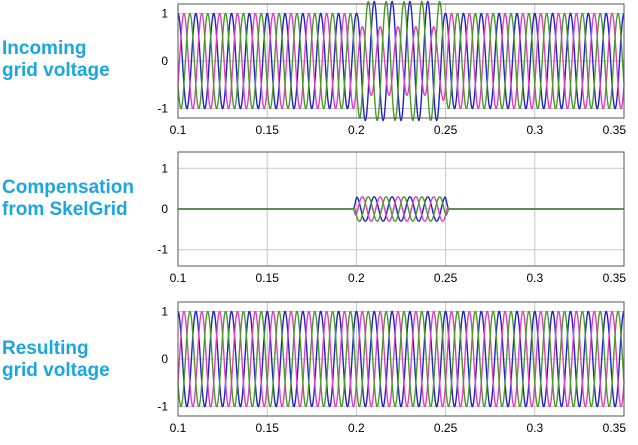  I want to click on label-line: from SkelGrid, so click(65, 209).